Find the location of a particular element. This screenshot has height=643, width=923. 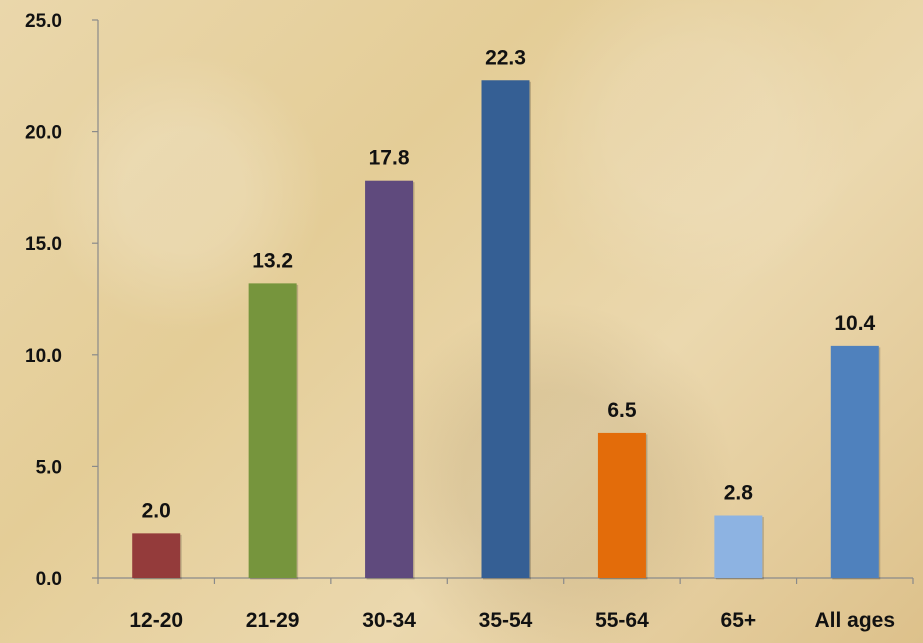

y-axis-tick-label: 15.0 is located at coordinates (43, 244).